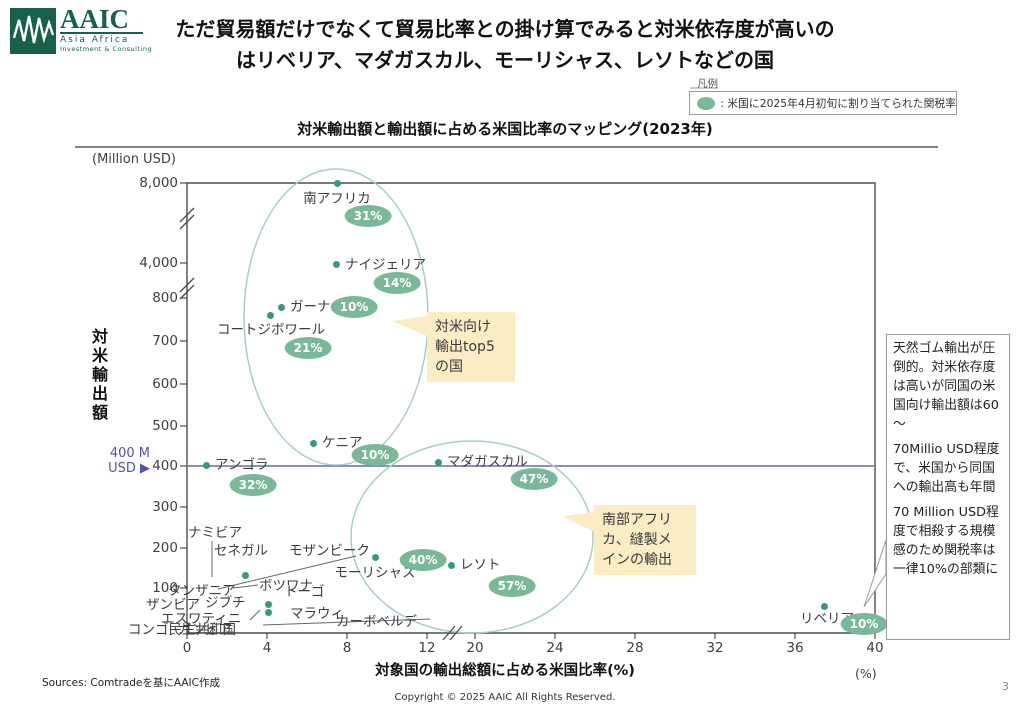 This screenshot has height=709, width=1024. Describe the element at coordinates (505, 671) in the screenshot. I see `x-axis-label: 対象国の輸出総額に占める米国比率(%)` at that location.